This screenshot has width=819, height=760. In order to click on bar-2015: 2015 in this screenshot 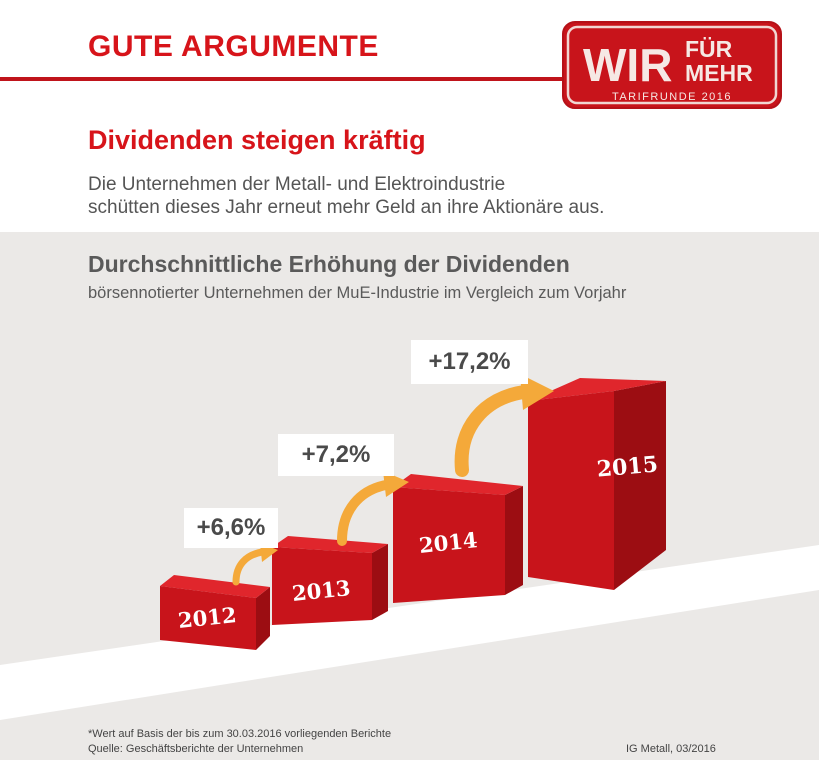, I will do `click(597, 484)`.